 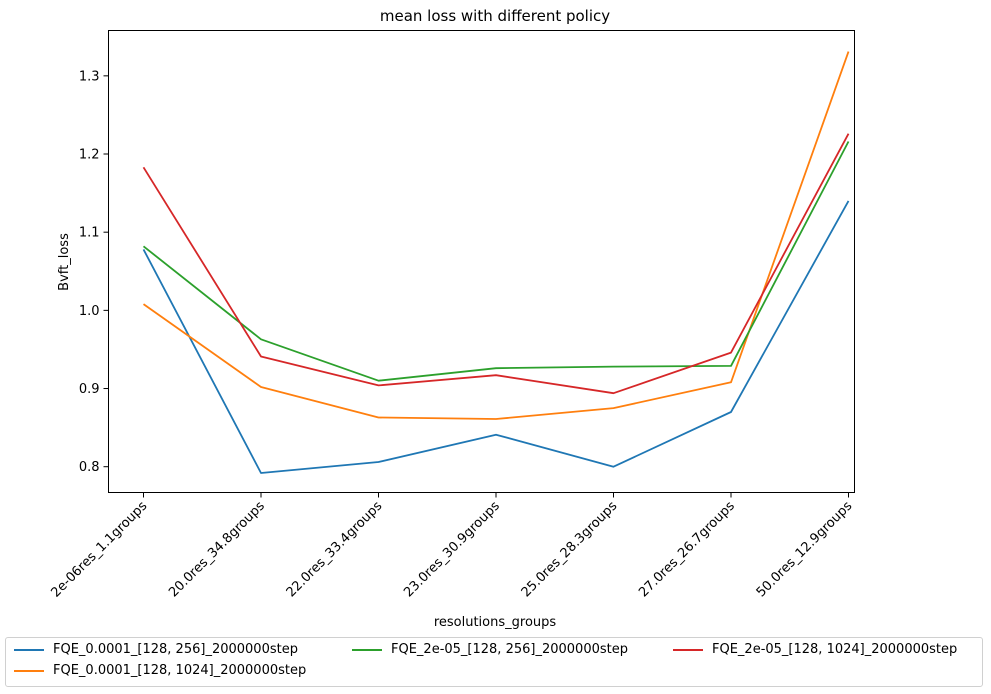 I want to click on legend-label: FQE_2e-05_[128, 1024]_2000000step, so click(x=835, y=649).